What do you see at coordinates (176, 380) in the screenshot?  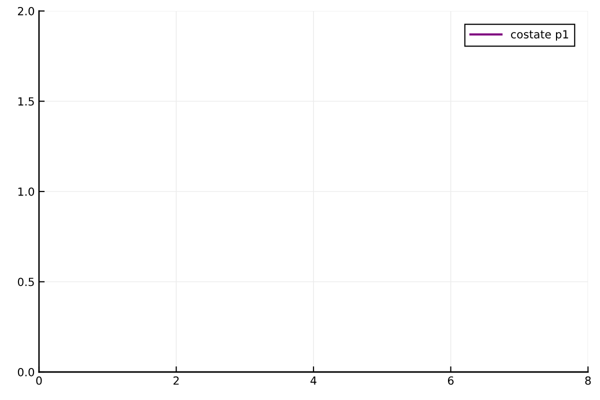 I see `x-tick-label: 2` at bounding box center [176, 380].